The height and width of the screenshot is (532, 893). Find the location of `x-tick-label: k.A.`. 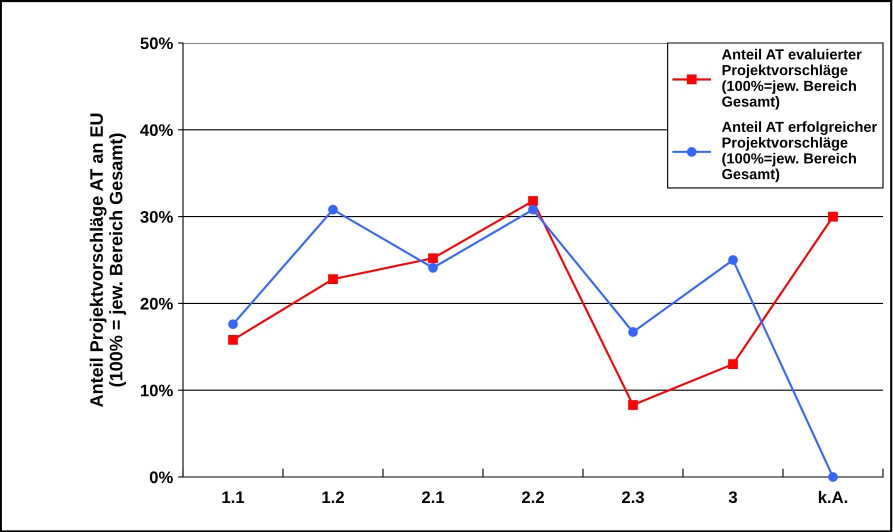

x-tick-label: k.A. is located at coordinates (833, 496).